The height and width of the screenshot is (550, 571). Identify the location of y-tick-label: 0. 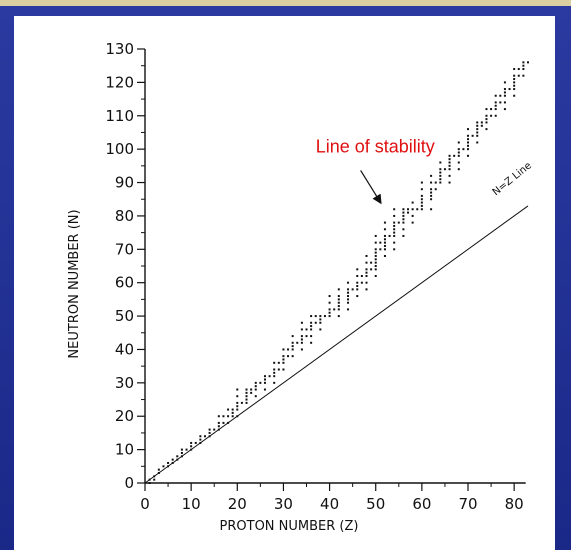
(129, 483).